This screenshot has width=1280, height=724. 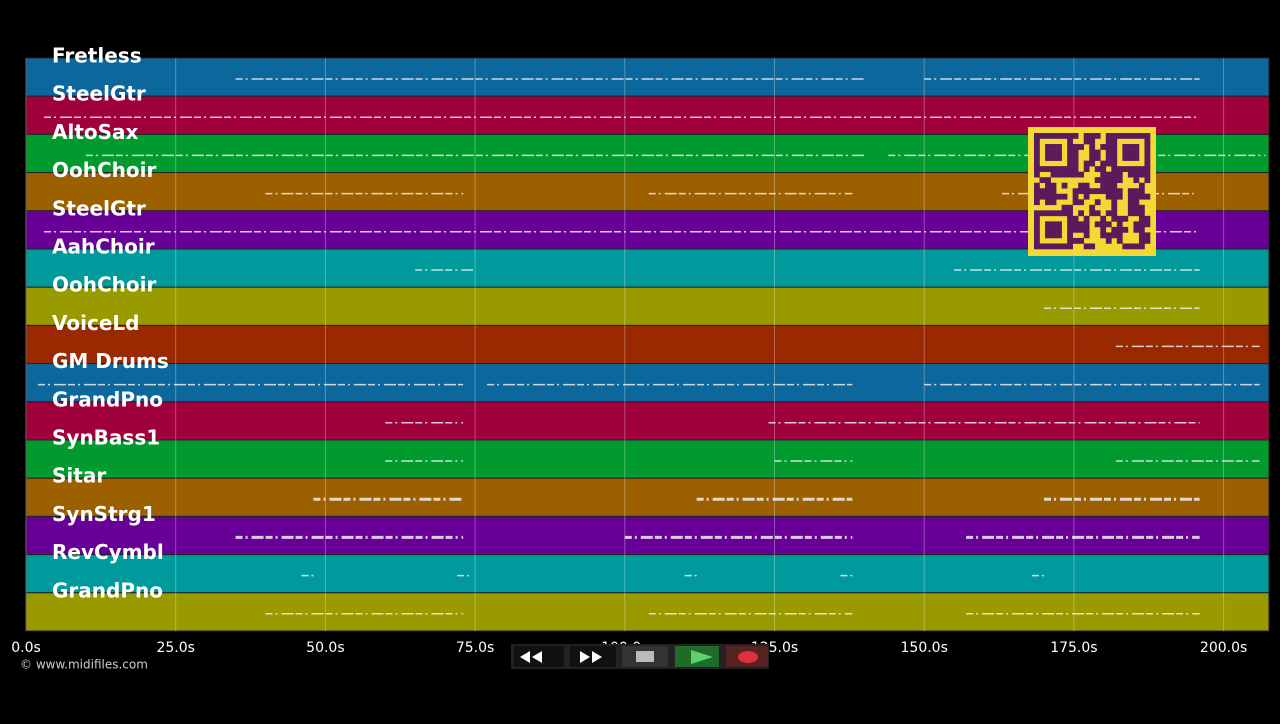 What do you see at coordinates (106, 438) in the screenshot?
I see `track-label: SynBass1` at bounding box center [106, 438].